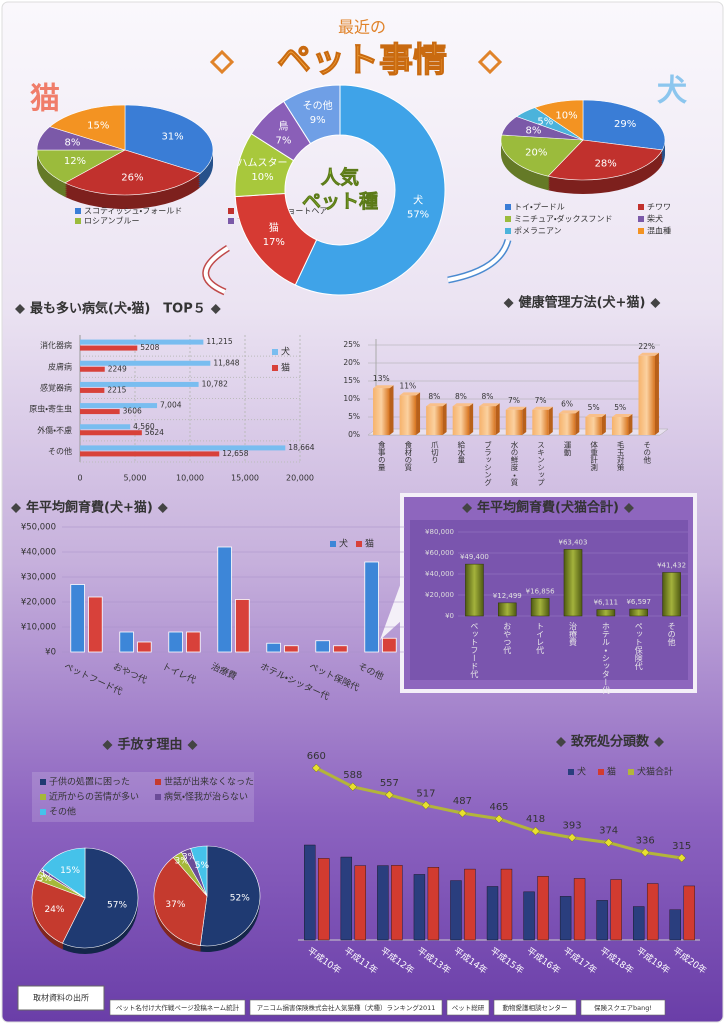 The height and width of the screenshot is (1024, 725). I want to click on value-label: 10%, so click(262, 177).